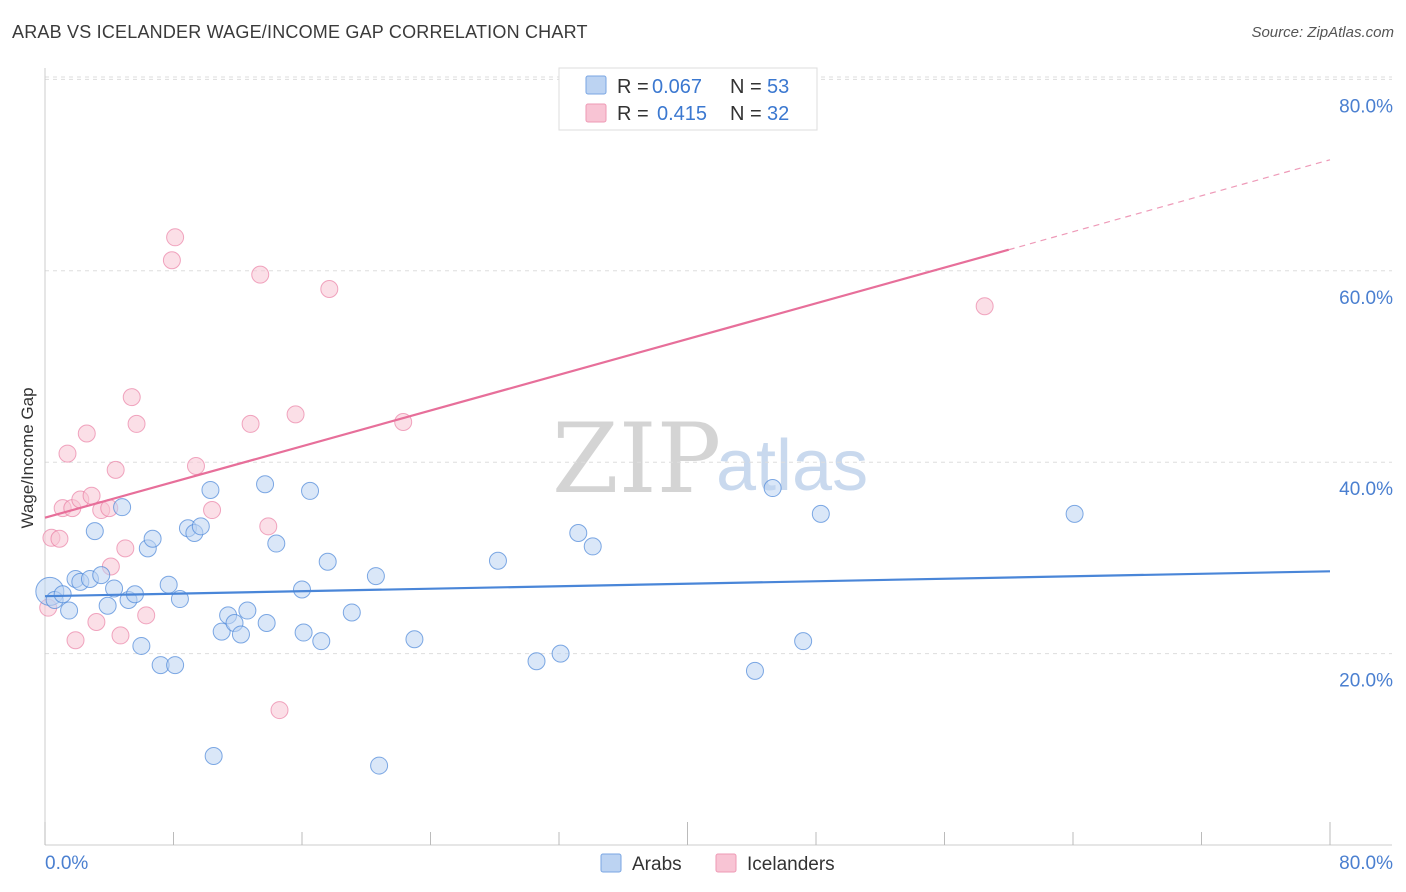  I want to click on y-tick-label: 60.0%, so click(1366, 298).